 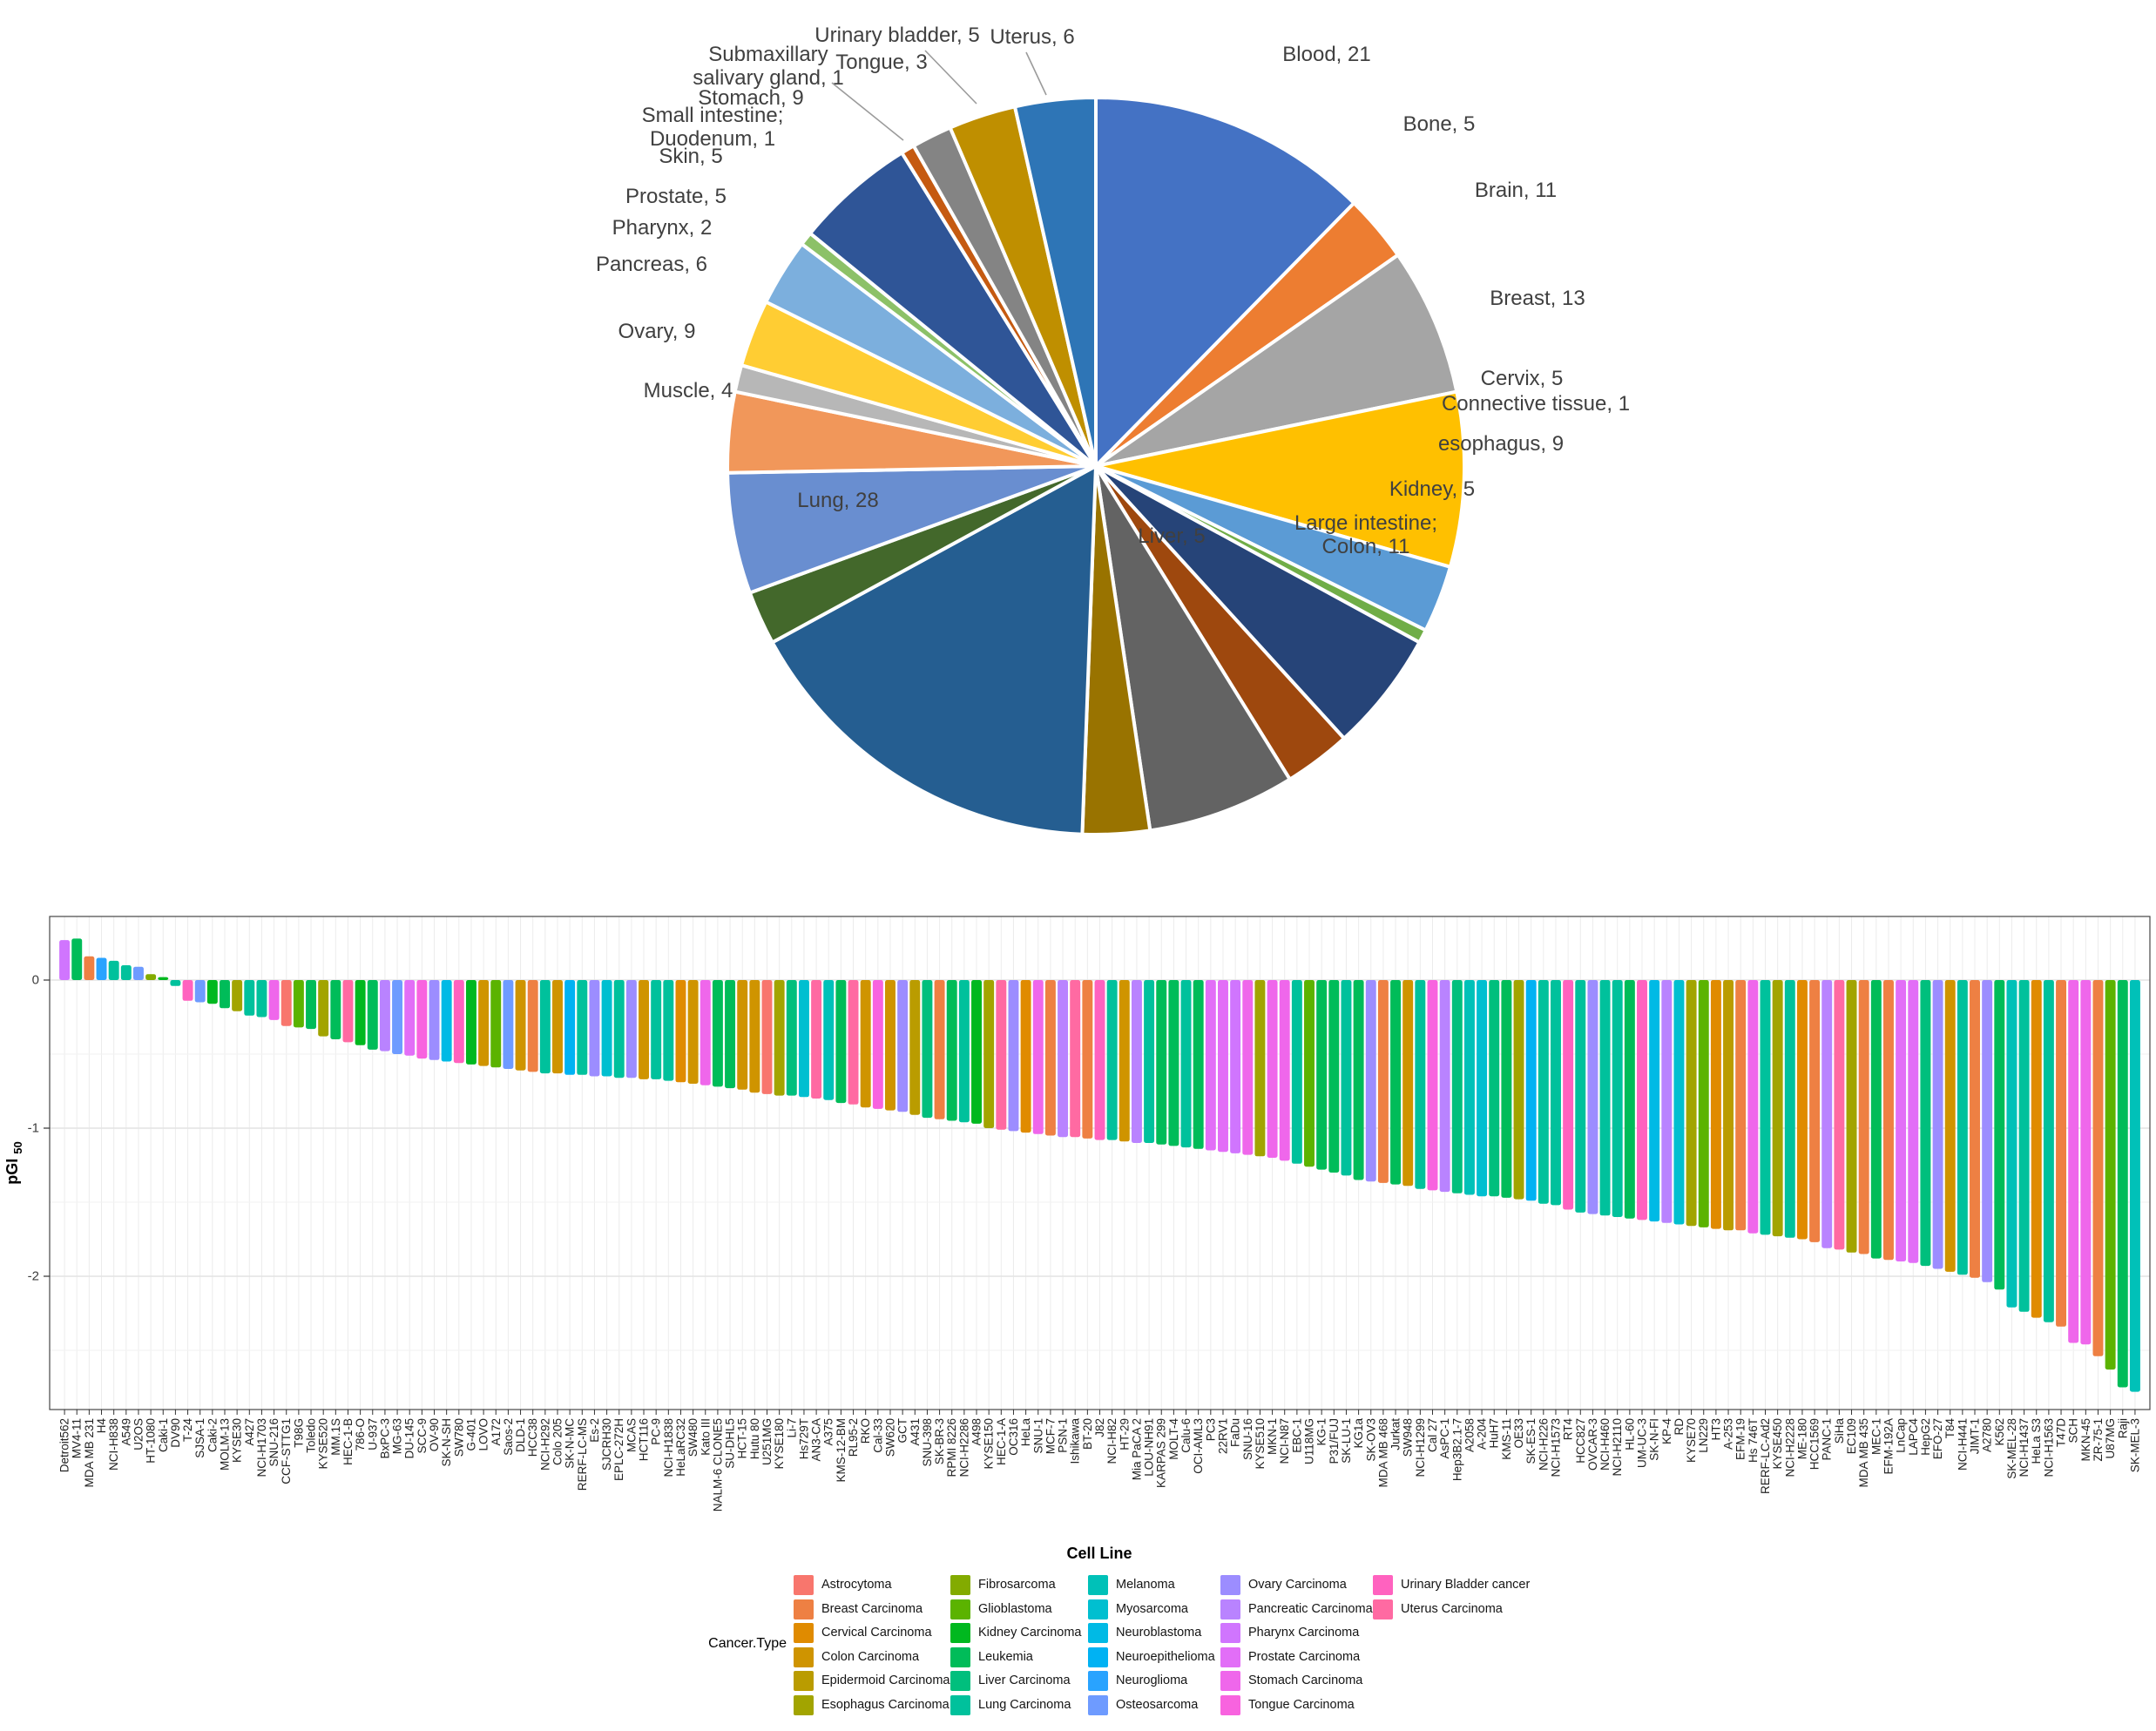 I want to click on legend-column: Urinary Bladder cancer Uterus Carcinoma, so click(x=1460, y=1647).